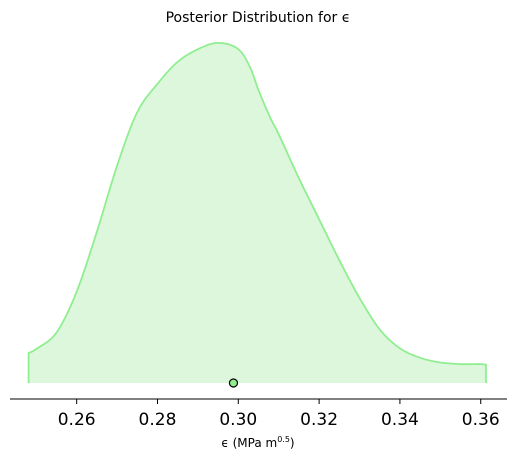  I want to click on chart-title: Posterior Distribution for ϵ, so click(258, 18).